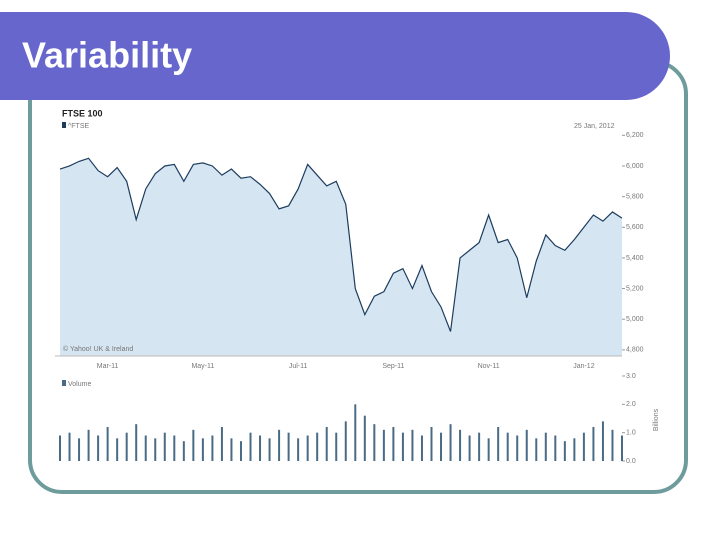  What do you see at coordinates (202, 366) in the screenshot?
I see `x-tick-label: May-11` at bounding box center [202, 366].